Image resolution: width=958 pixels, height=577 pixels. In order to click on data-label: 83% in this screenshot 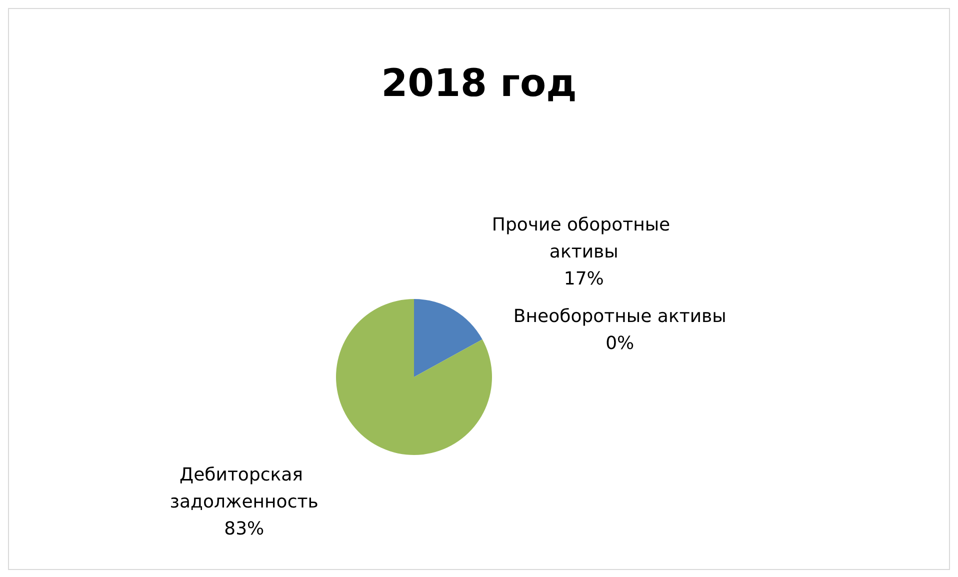, I will do `click(244, 529)`.